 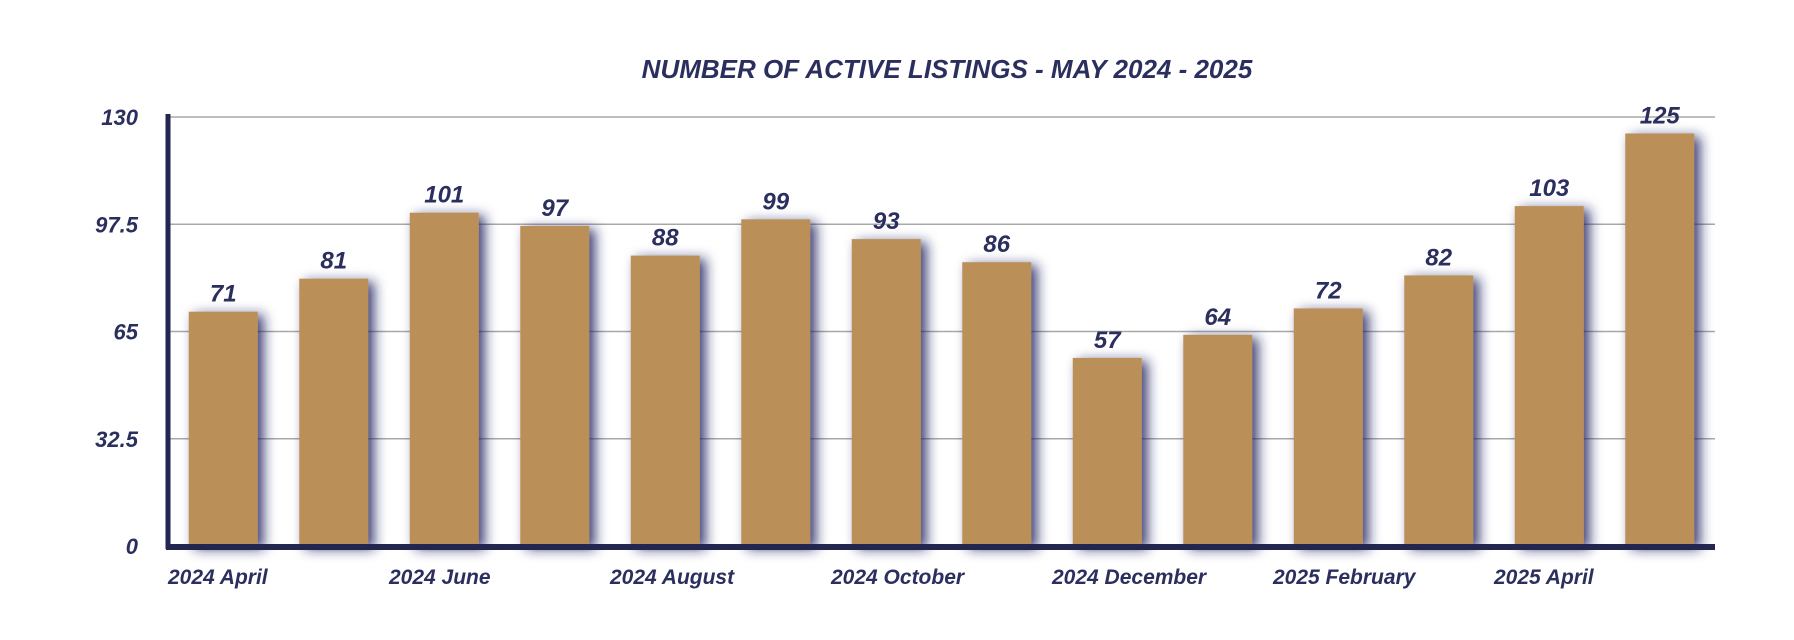 I want to click on data-label: 97, so click(x=555, y=208).